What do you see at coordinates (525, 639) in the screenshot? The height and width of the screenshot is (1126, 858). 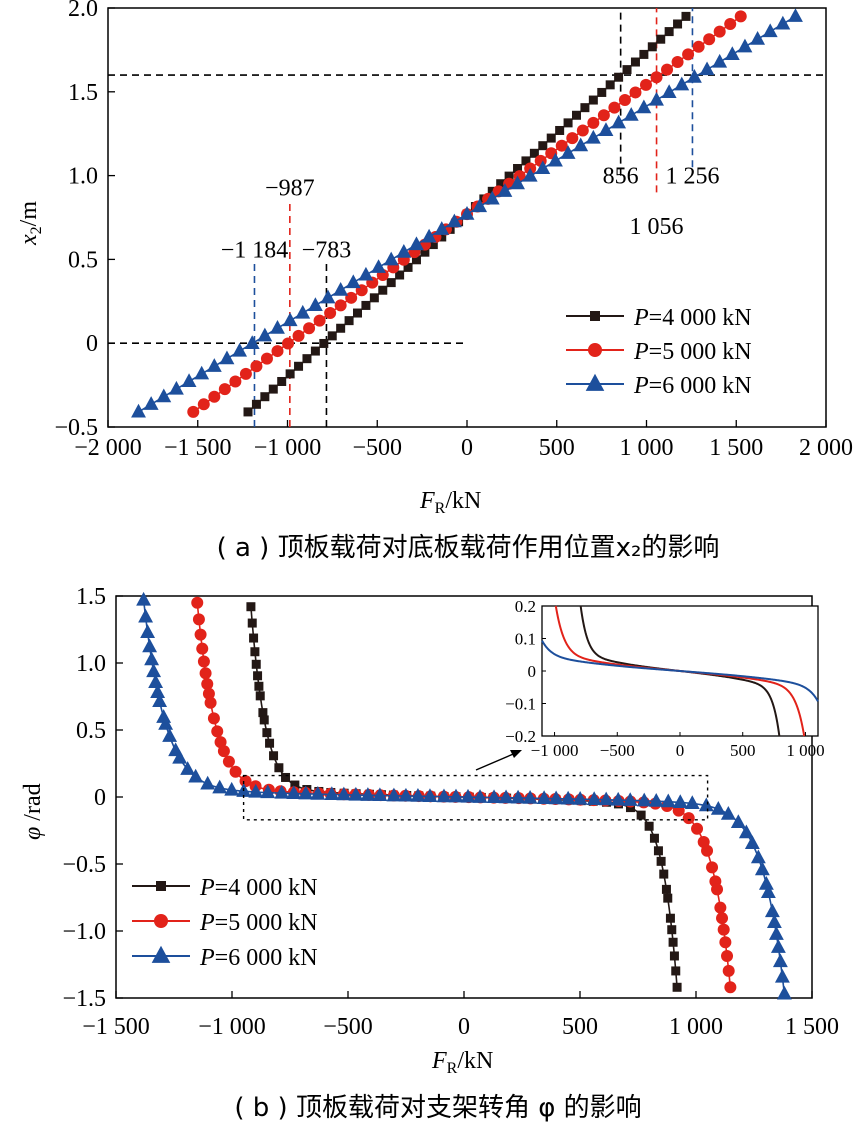 I see `inset-y-tick-label: 0.1` at bounding box center [525, 639].